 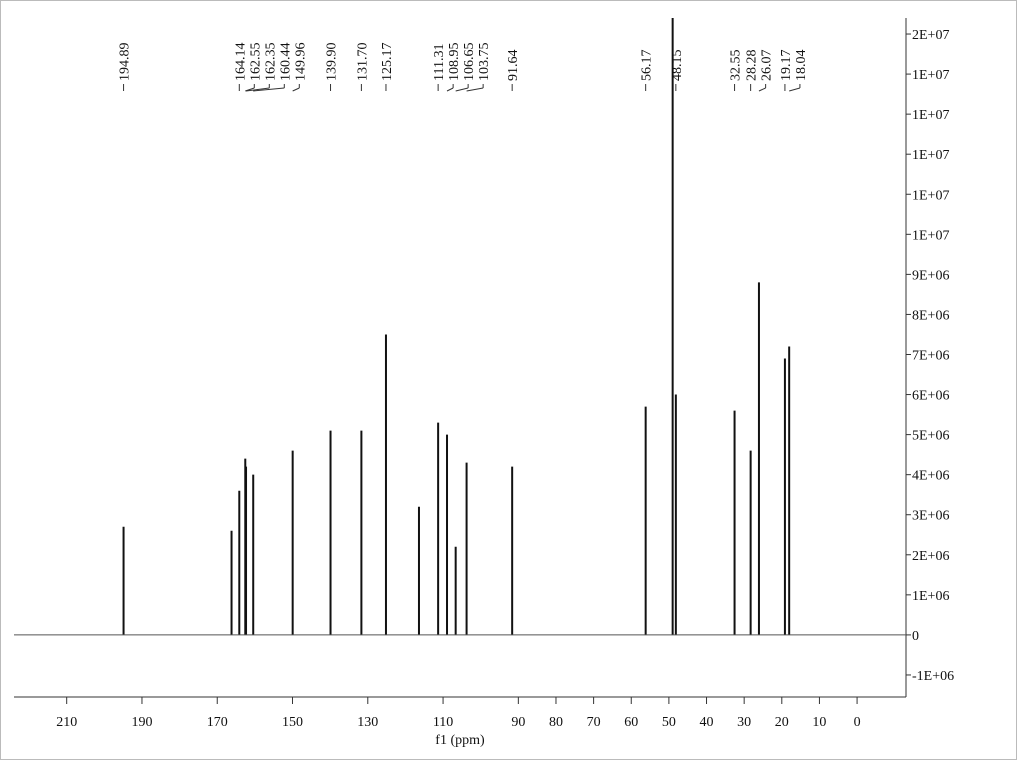 What do you see at coordinates (752, 66) in the screenshot?
I see `peak-label: 28.28` at bounding box center [752, 66].